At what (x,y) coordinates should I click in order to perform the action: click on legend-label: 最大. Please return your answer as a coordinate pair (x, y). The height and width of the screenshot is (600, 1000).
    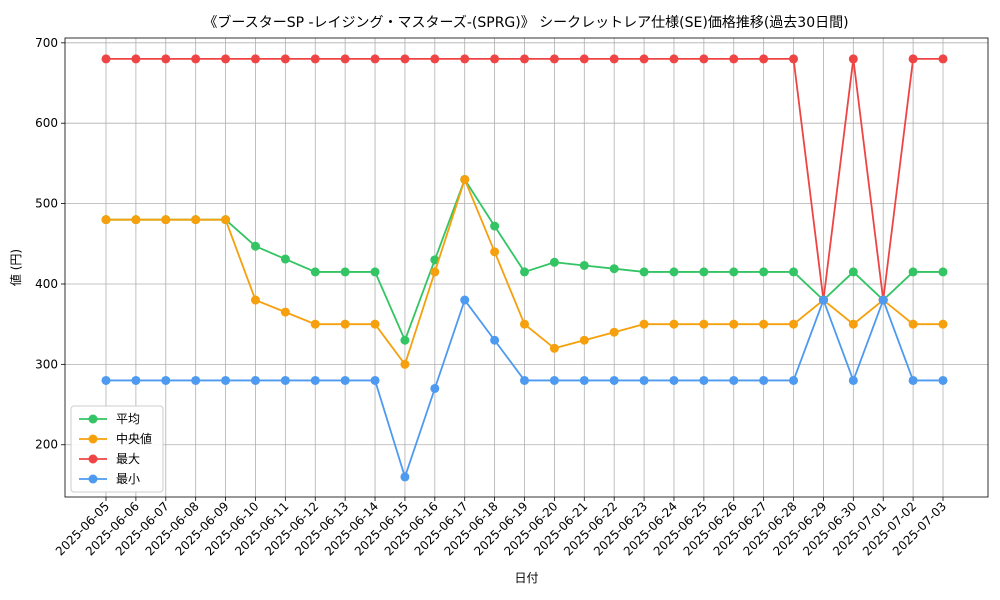
    Looking at the image, I should click on (128, 459).